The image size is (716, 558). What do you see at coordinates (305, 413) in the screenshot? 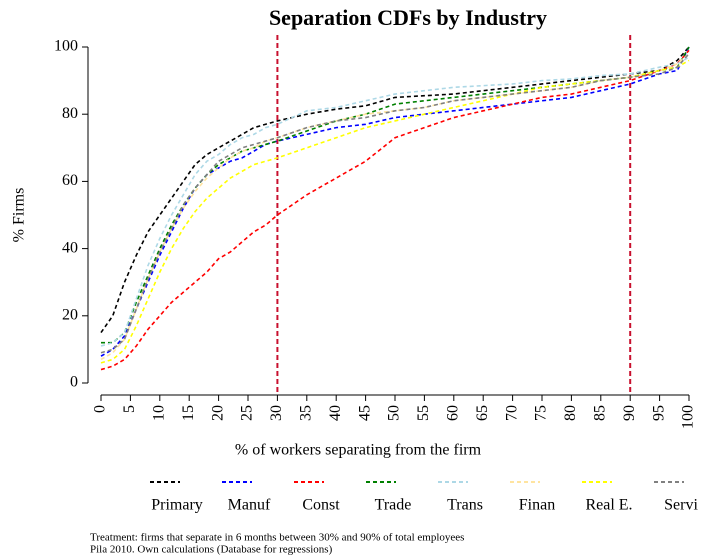
I see `x-tick-label: 35` at bounding box center [305, 413].